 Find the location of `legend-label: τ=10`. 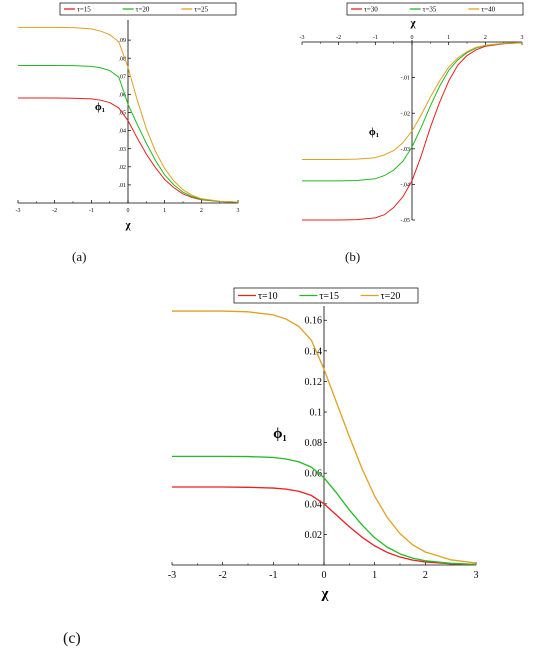

legend-label: τ=10 is located at coordinates (268, 296).